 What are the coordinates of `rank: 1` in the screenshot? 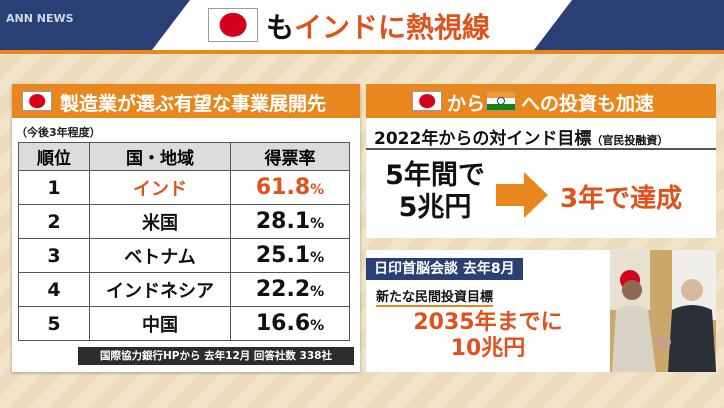 It's located at (54, 187).